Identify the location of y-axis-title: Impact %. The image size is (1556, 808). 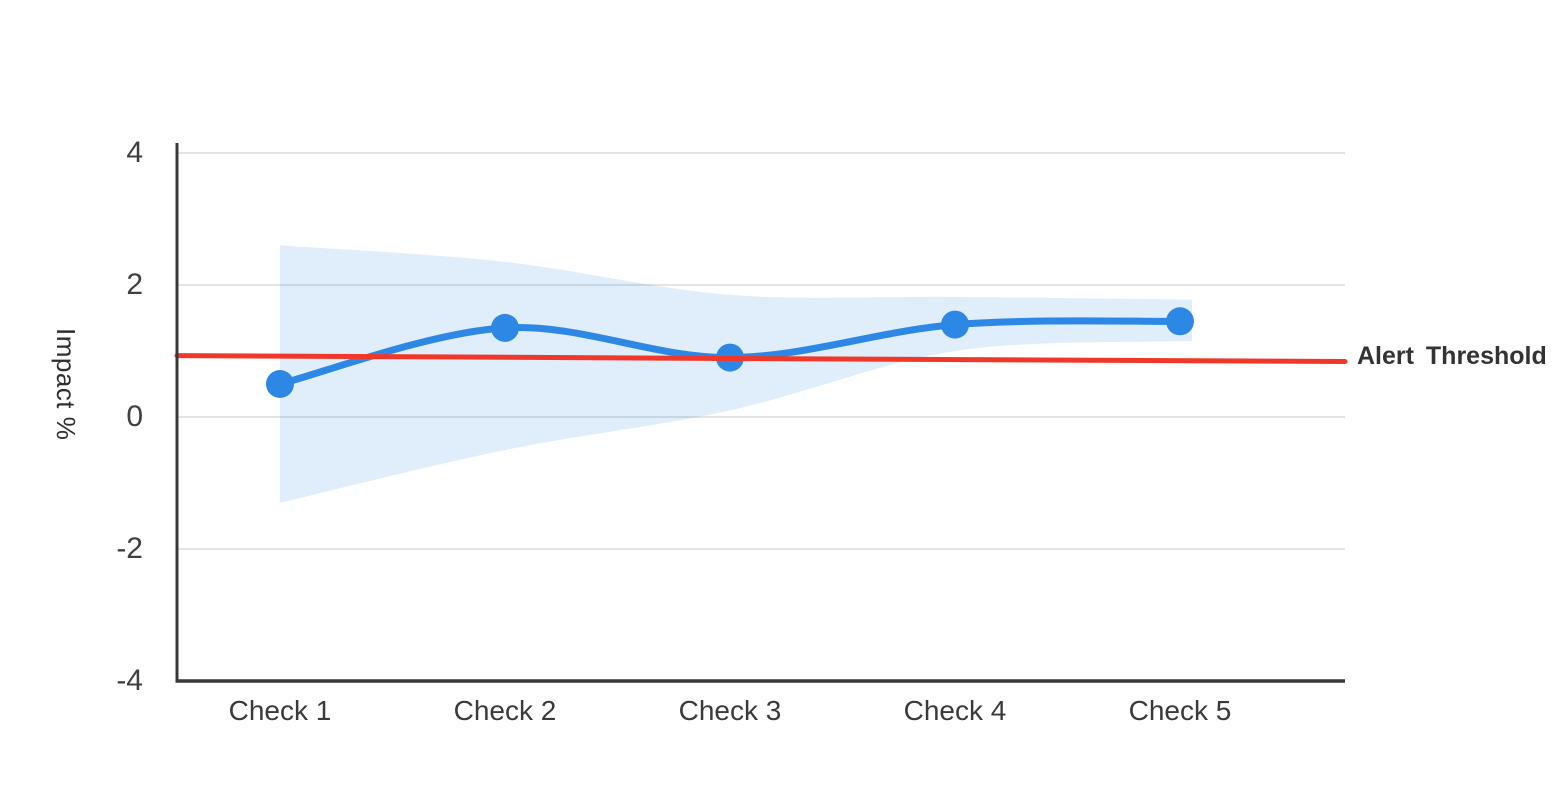
(66, 384).